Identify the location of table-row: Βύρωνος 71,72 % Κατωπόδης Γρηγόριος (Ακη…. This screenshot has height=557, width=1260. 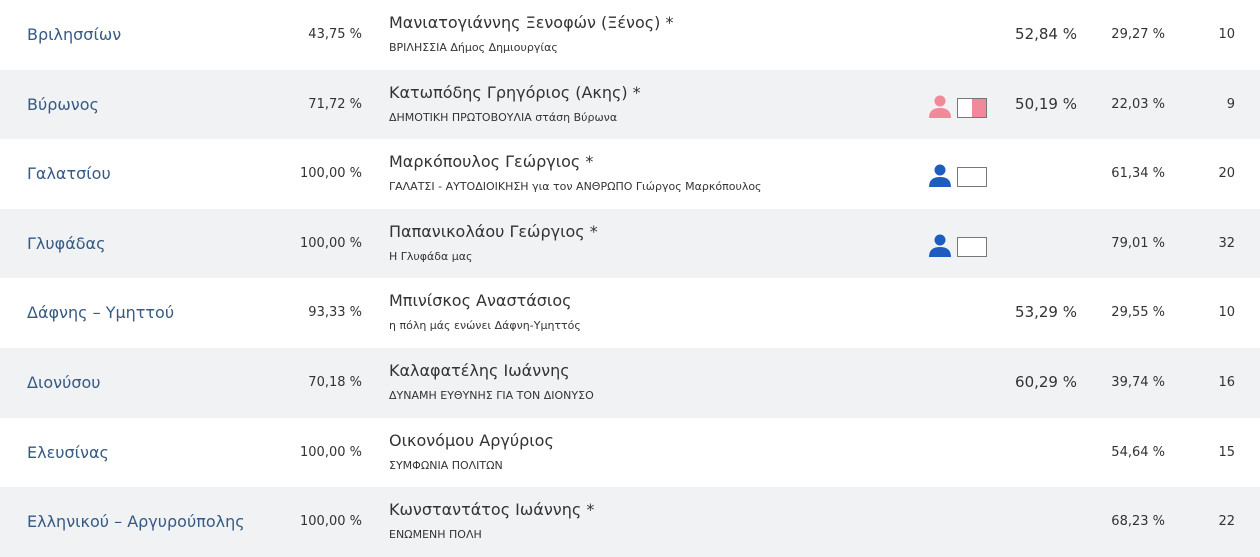
(630, 104).